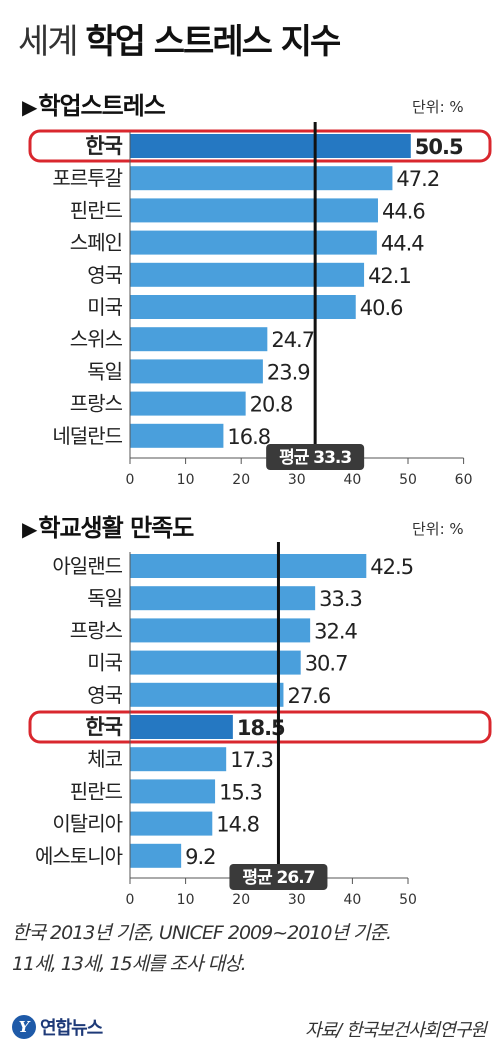  I want to click on value-label: 27.6, so click(308, 696).